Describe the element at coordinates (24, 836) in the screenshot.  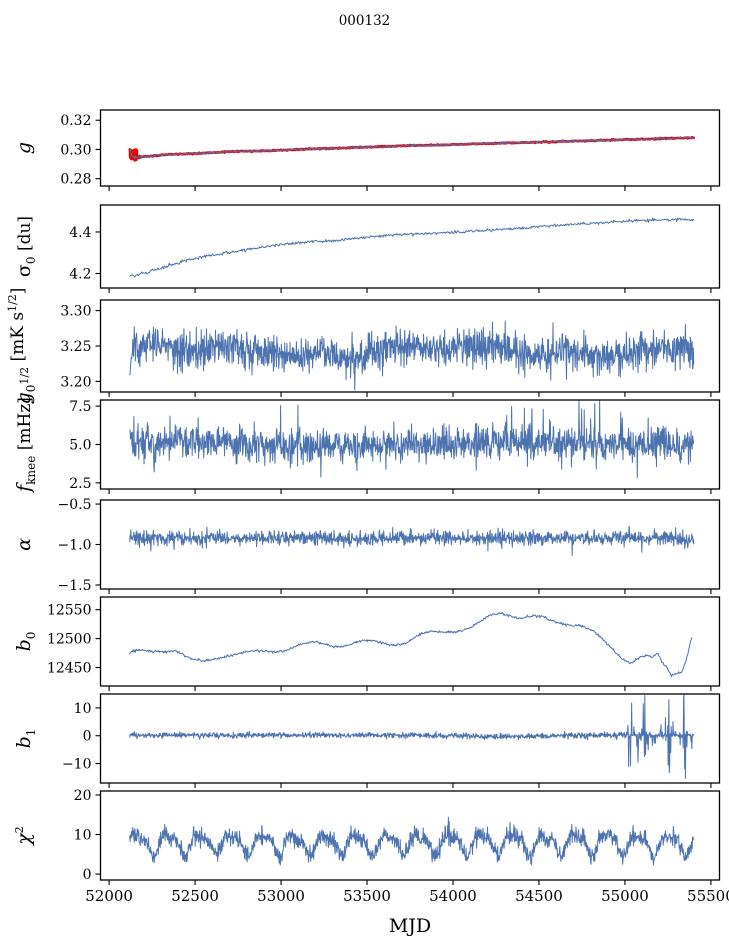
I see `panel-7-ylabel: χ2` at that location.